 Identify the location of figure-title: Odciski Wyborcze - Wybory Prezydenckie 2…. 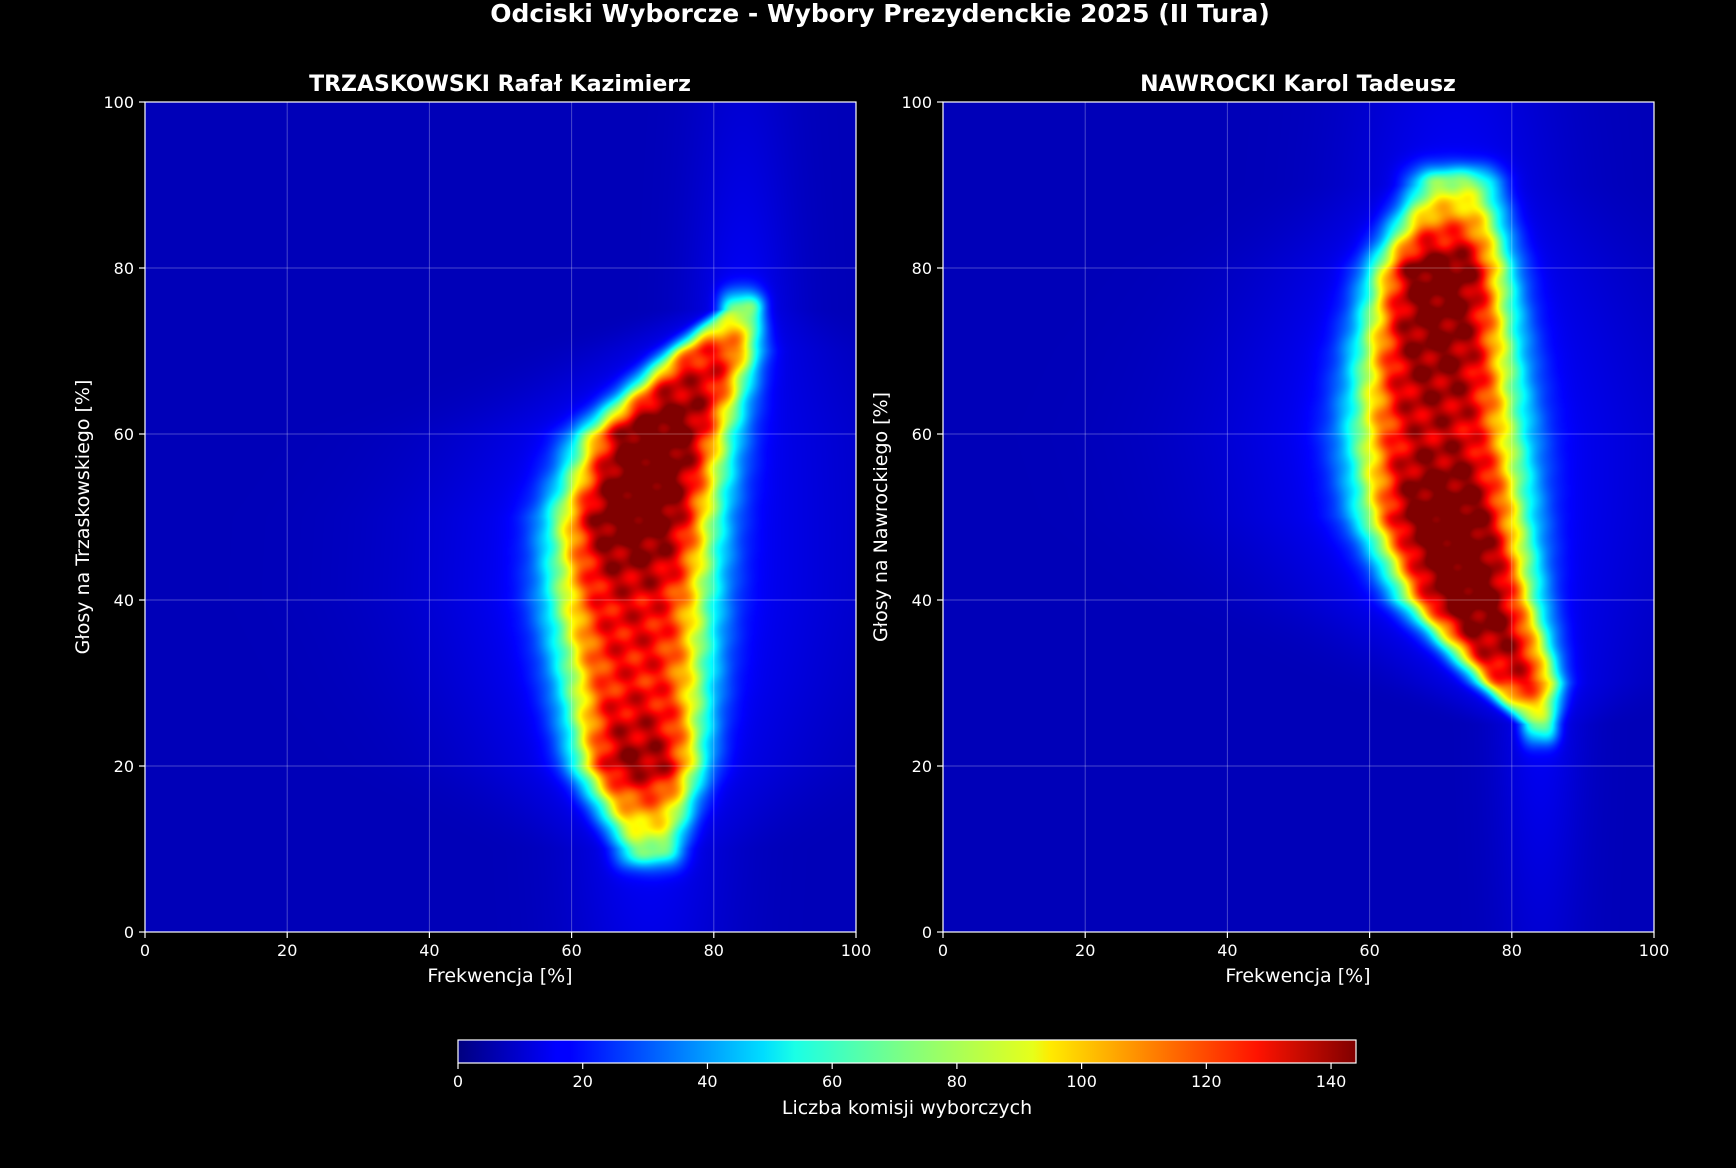
(880, 14).